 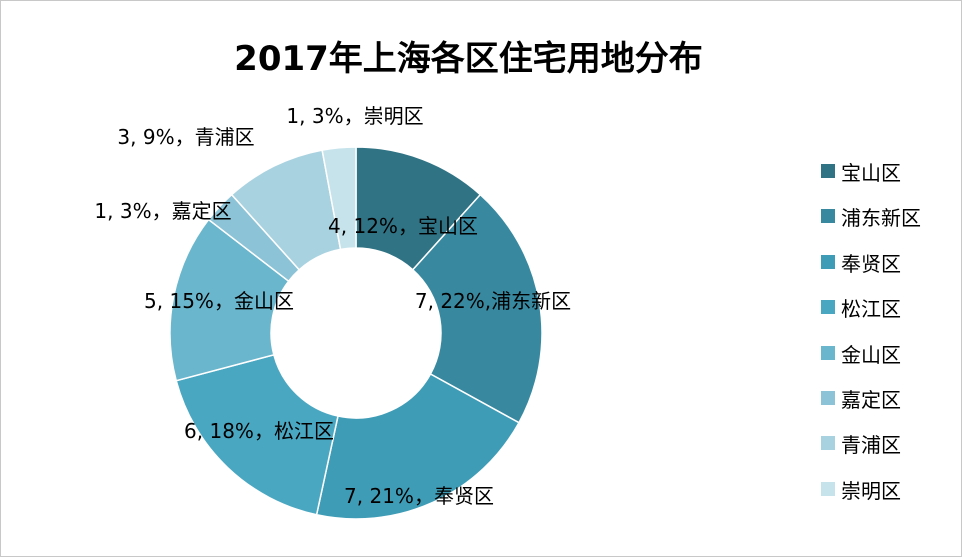 I want to click on data-label-3: 6, 18%，松江区, so click(x=259, y=431).